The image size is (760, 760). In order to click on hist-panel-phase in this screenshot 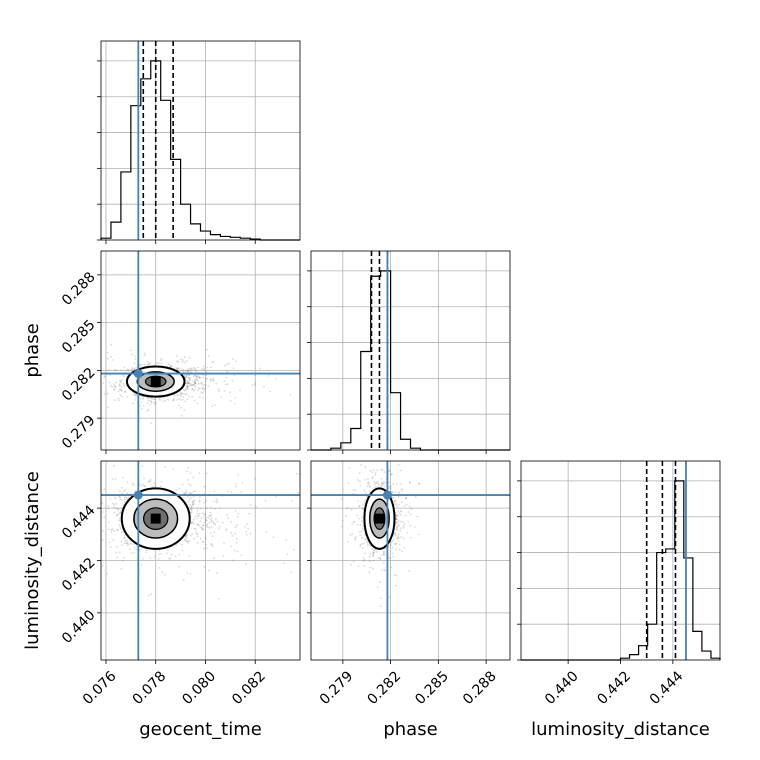, I will do `click(409, 350)`.